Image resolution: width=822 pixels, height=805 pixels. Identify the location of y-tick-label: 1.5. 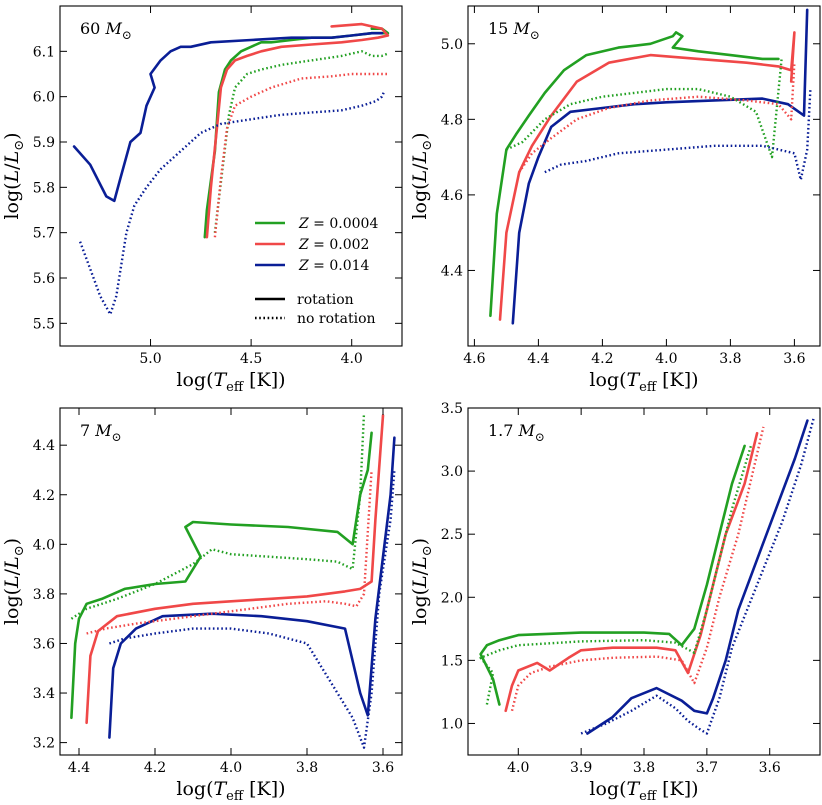
(452, 661).